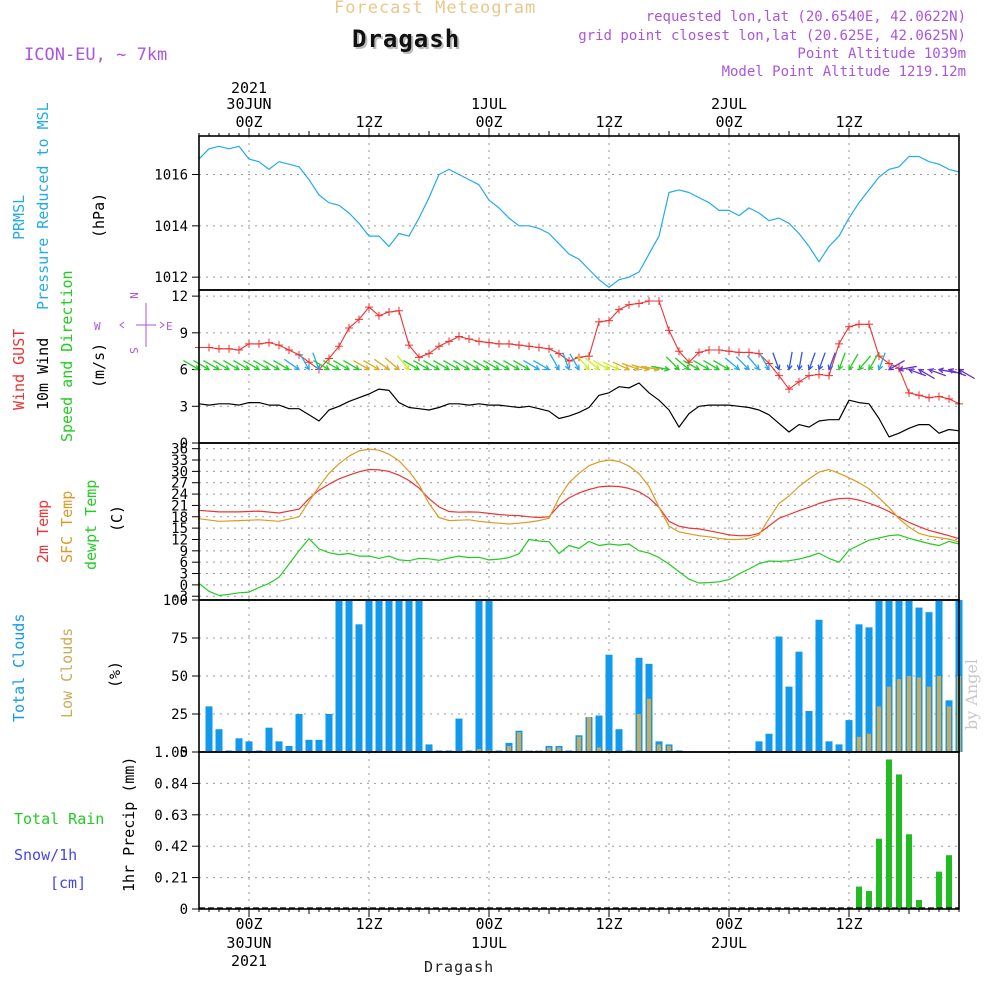  Describe the element at coordinates (184, 575) in the screenshot. I see `y-tick-label: 3` at that location.